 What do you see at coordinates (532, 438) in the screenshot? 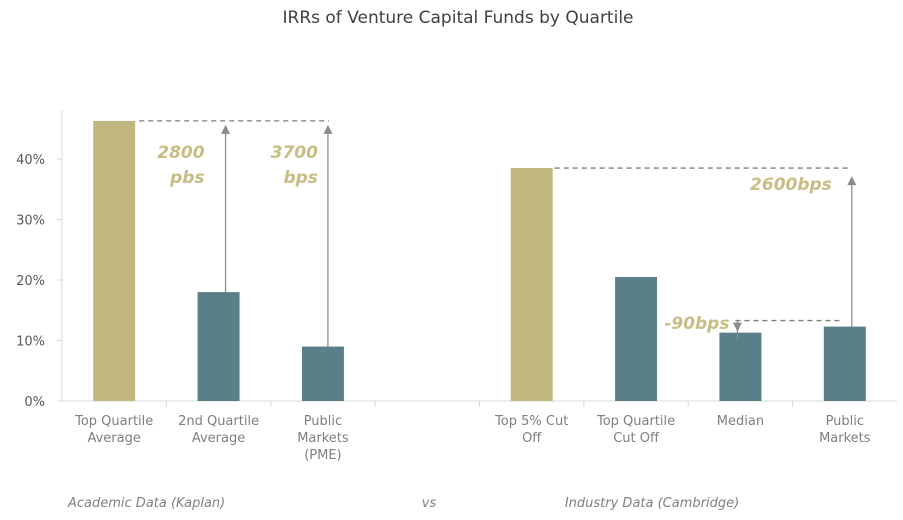
I see `x-tick-label: Off` at bounding box center [532, 438].